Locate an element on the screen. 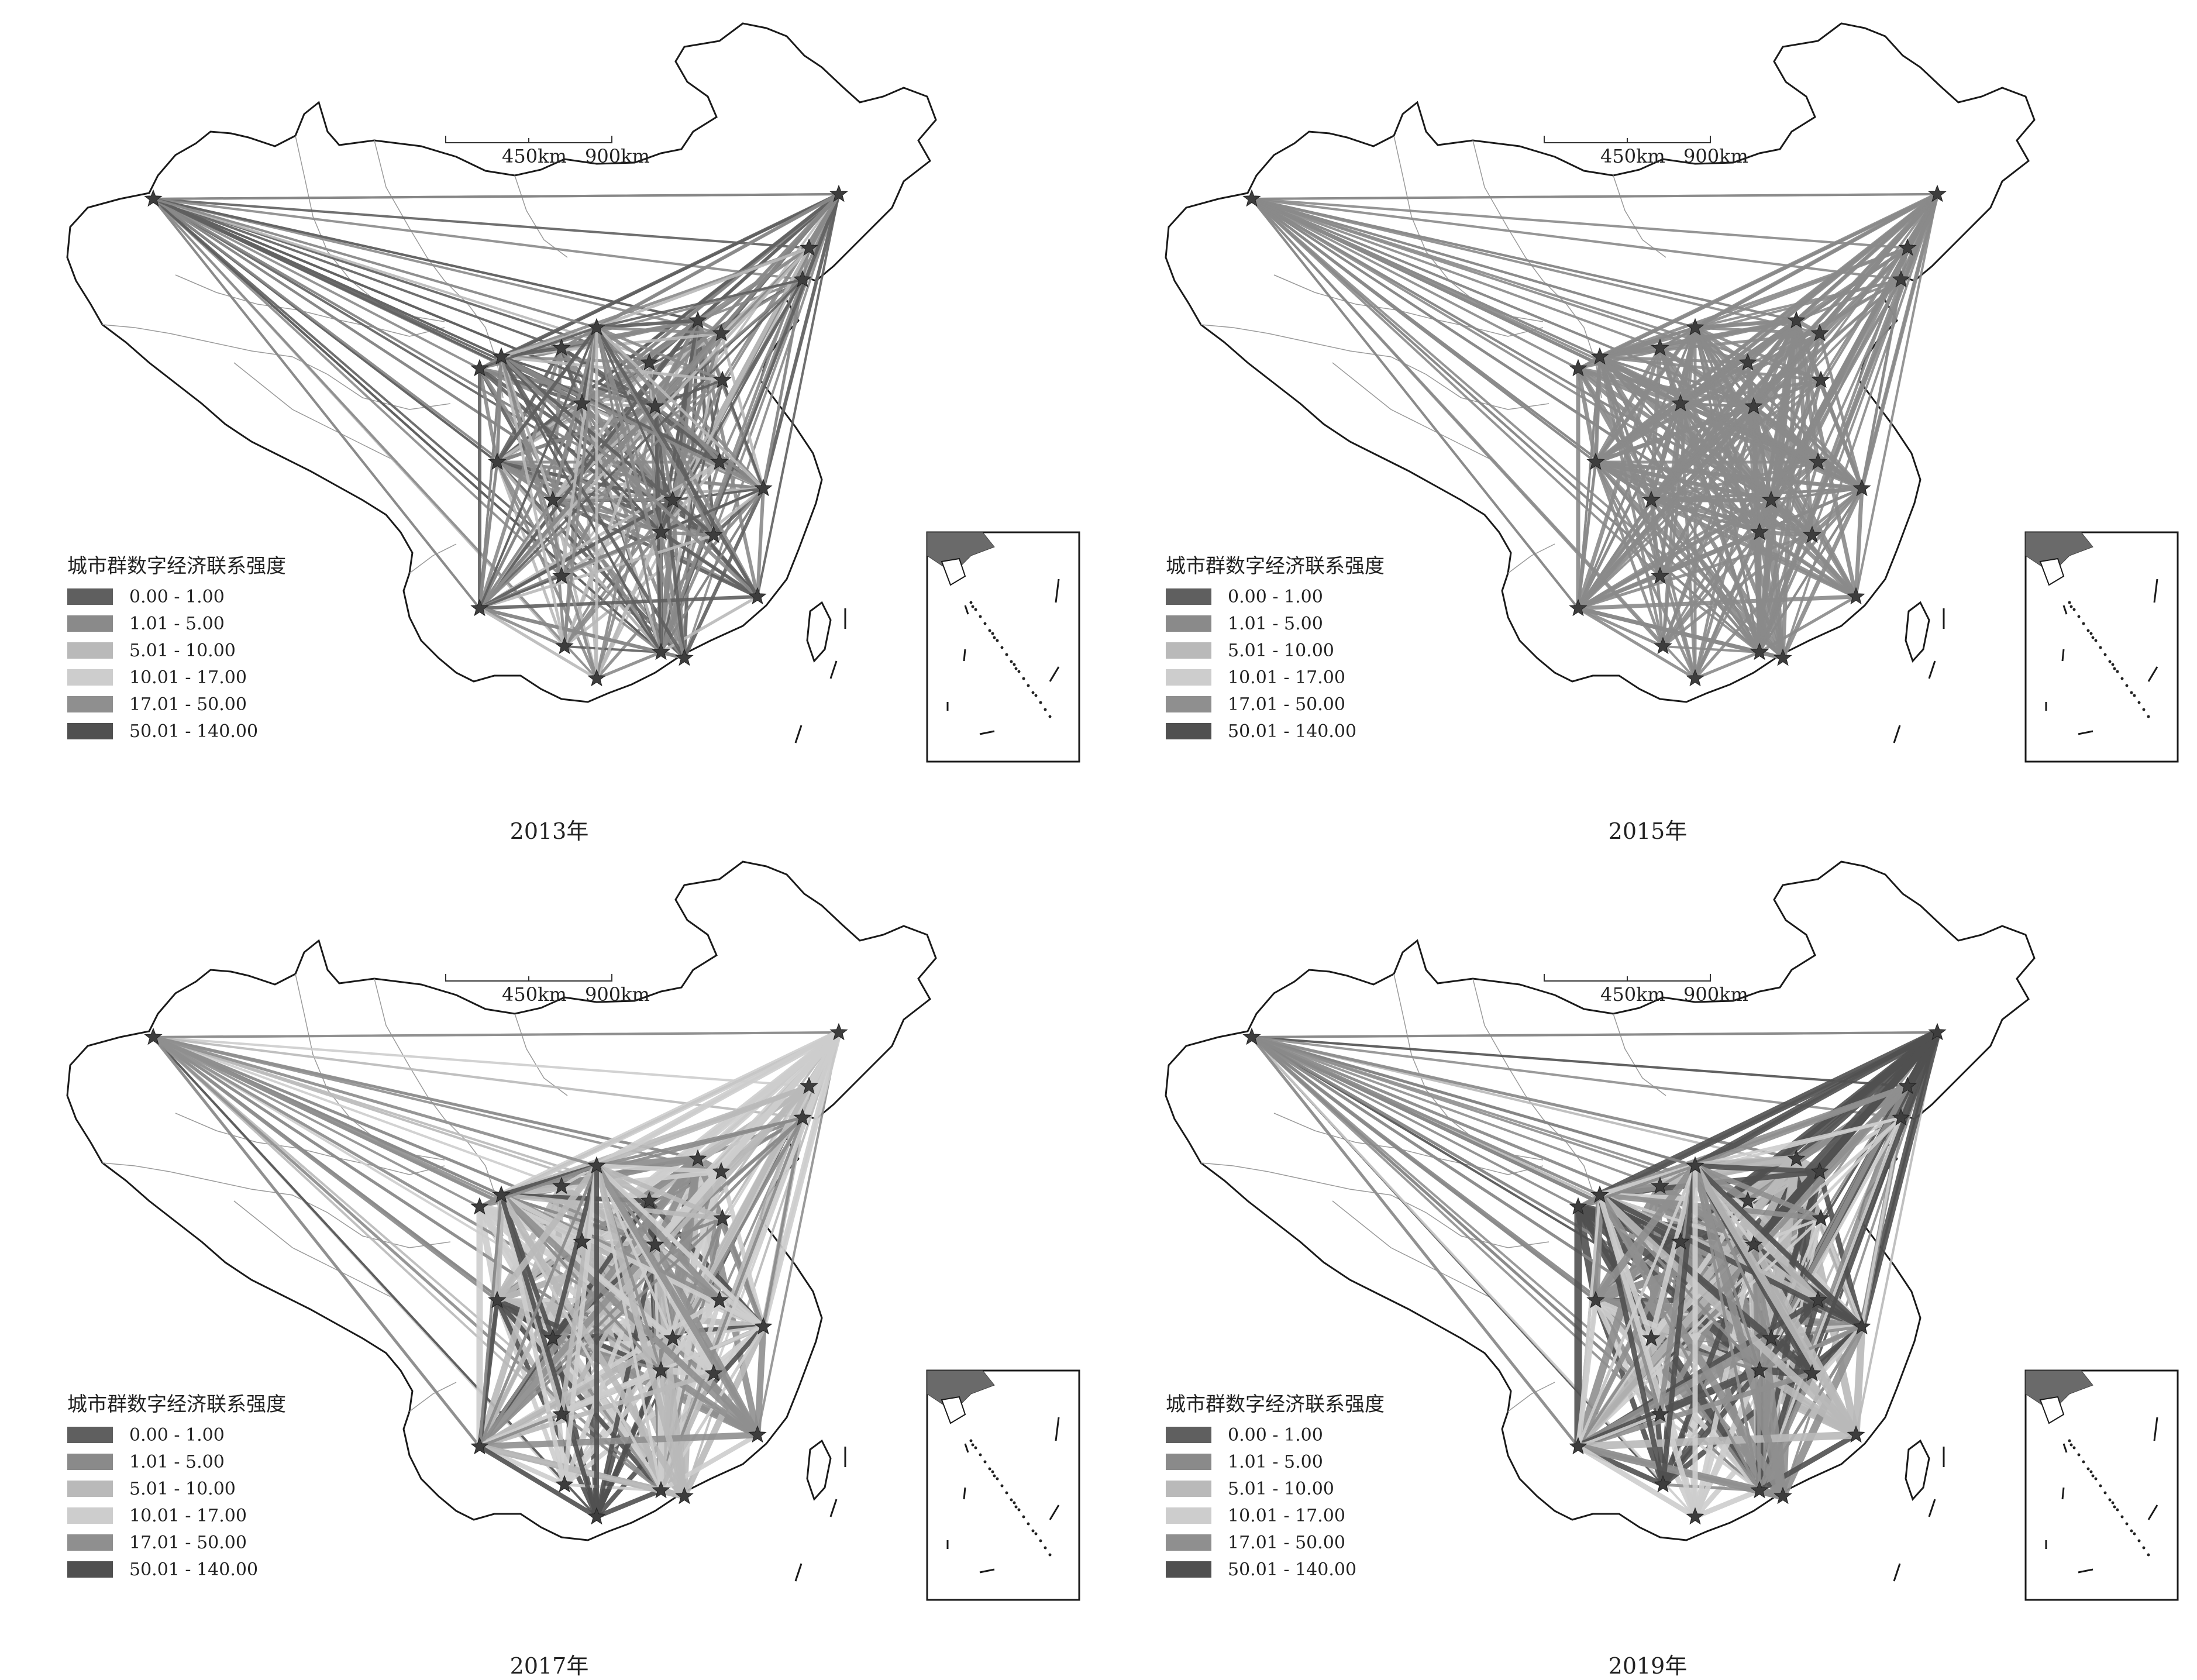 The width and height of the screenshot is (2197, 1680). legend-label: 50.01 - 140.00 is located at coordinates (194, 1569).